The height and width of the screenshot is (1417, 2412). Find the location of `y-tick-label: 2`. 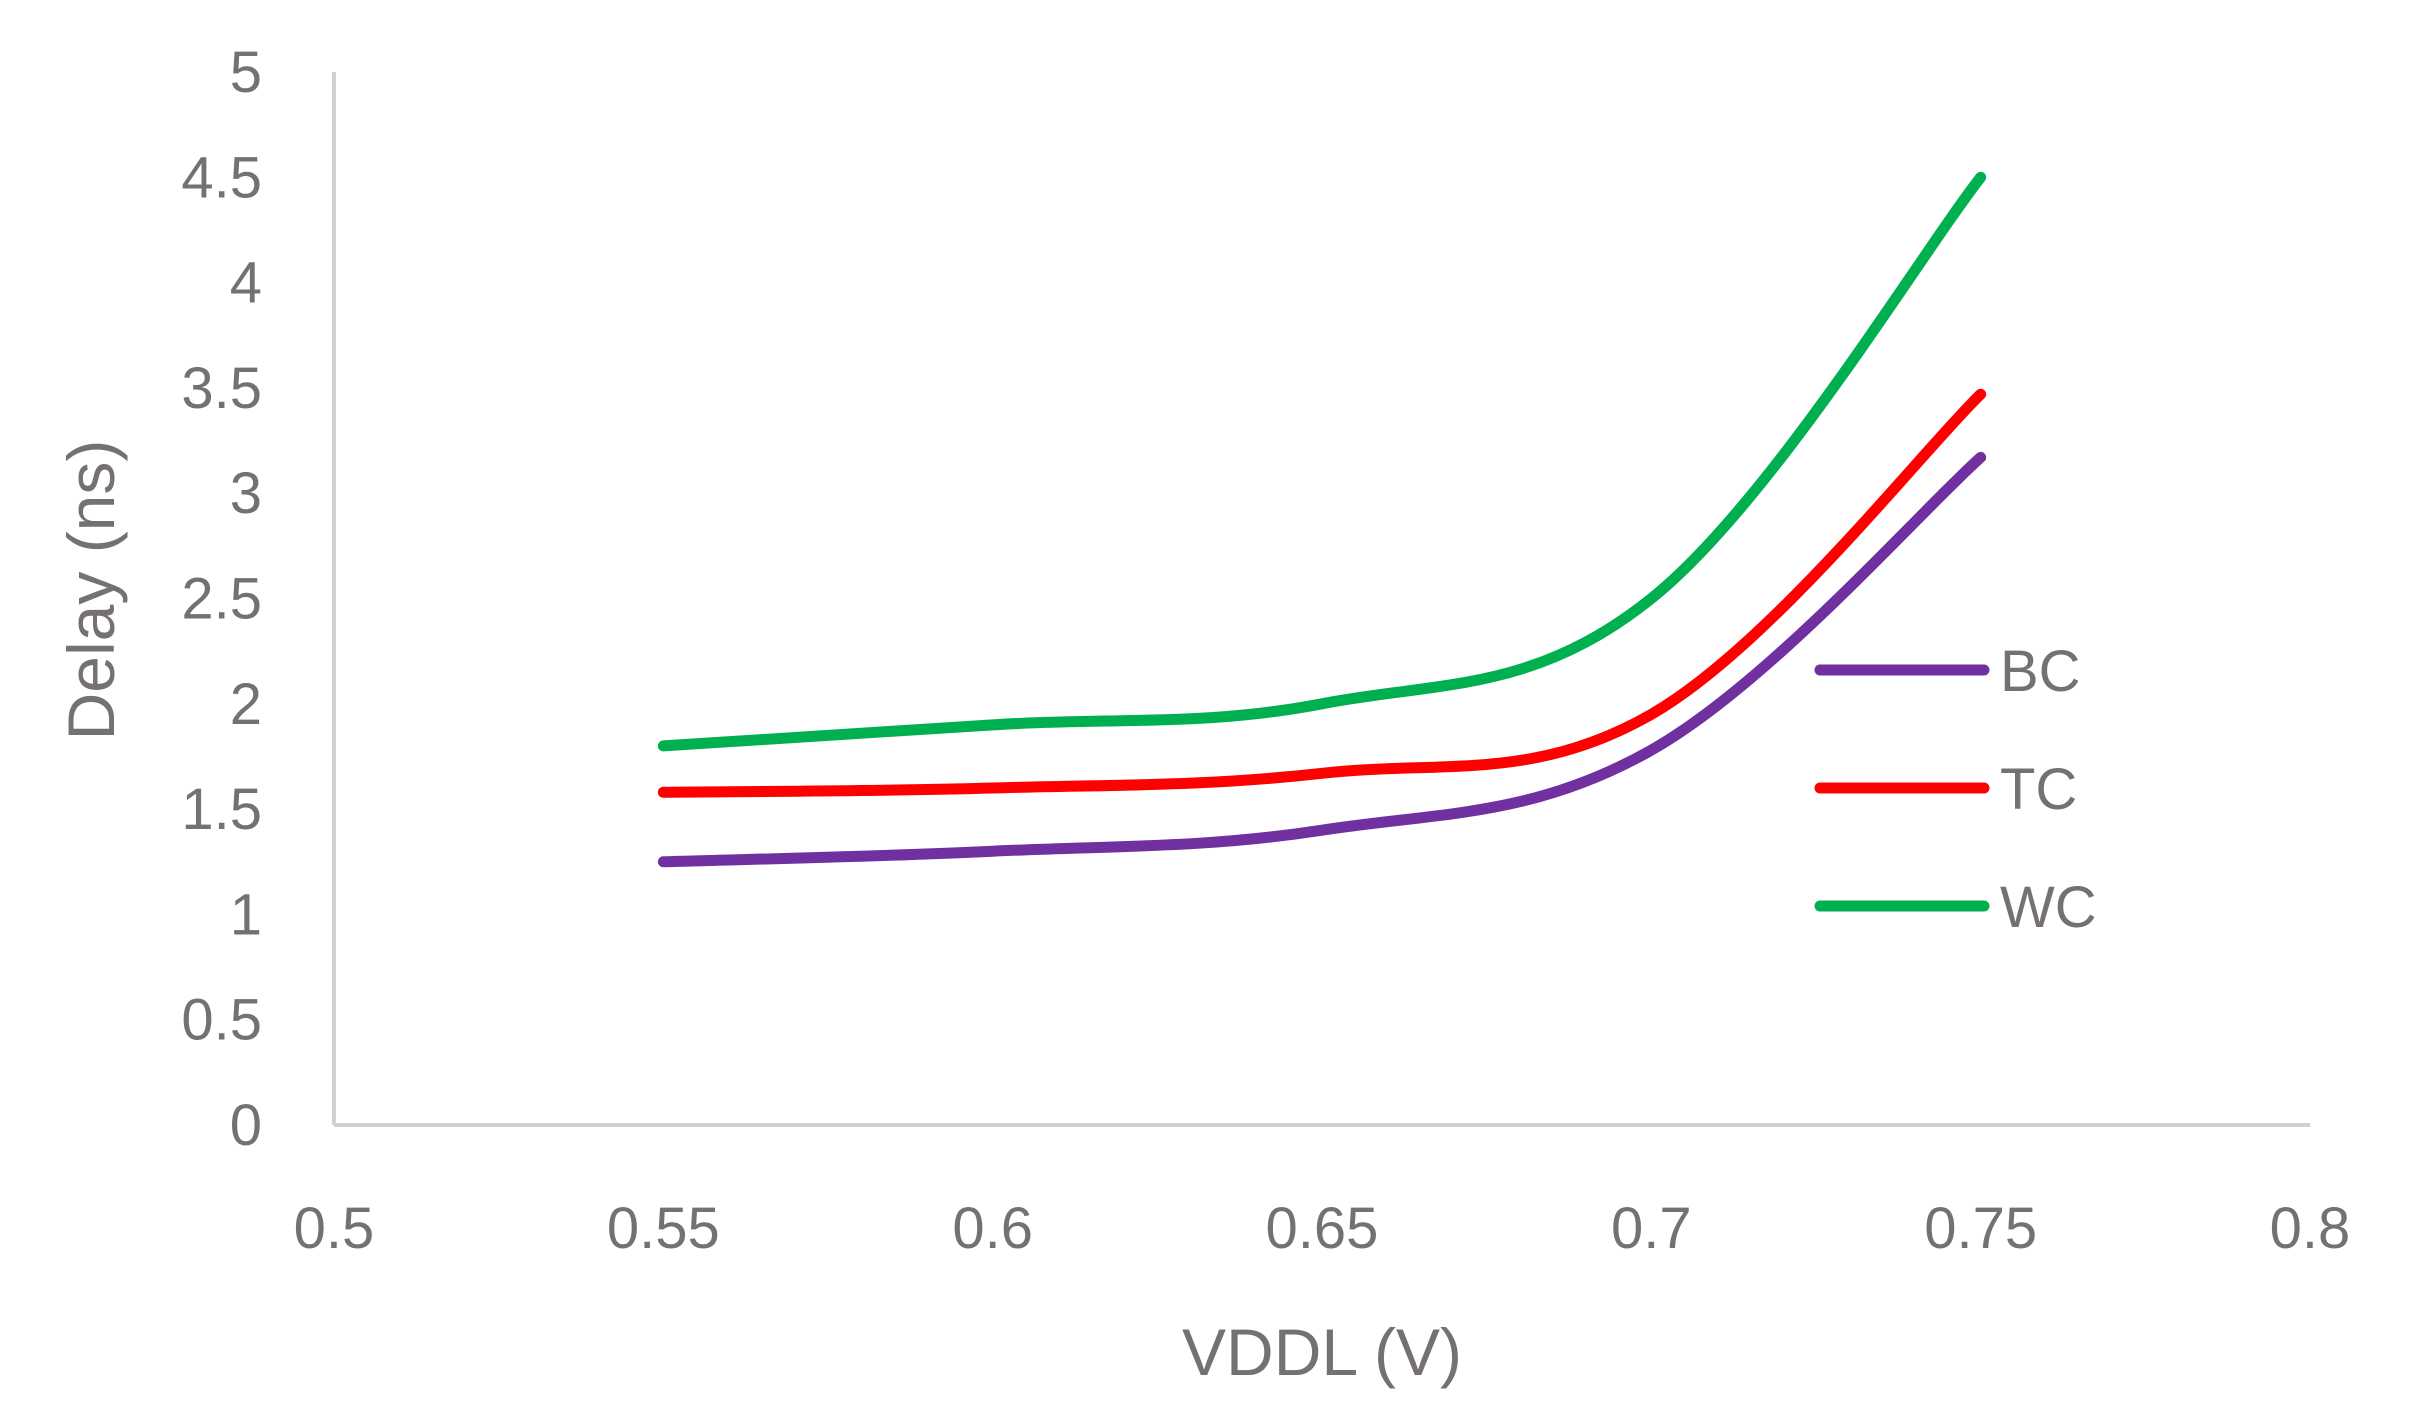

y-tick-label: 2 is located at coordinates (246, 704).